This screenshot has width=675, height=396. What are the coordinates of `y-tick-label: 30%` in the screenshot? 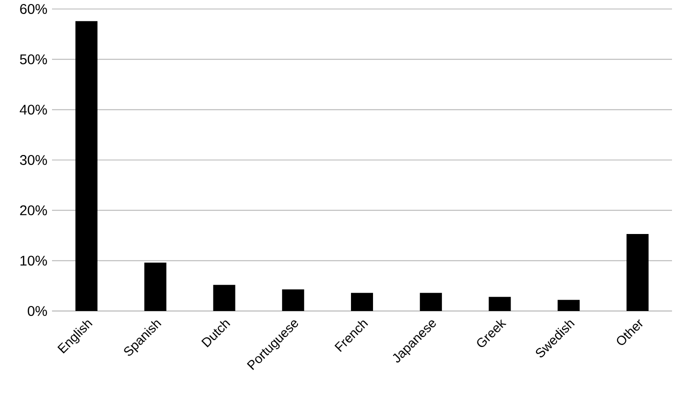 It's located at (33, 160).